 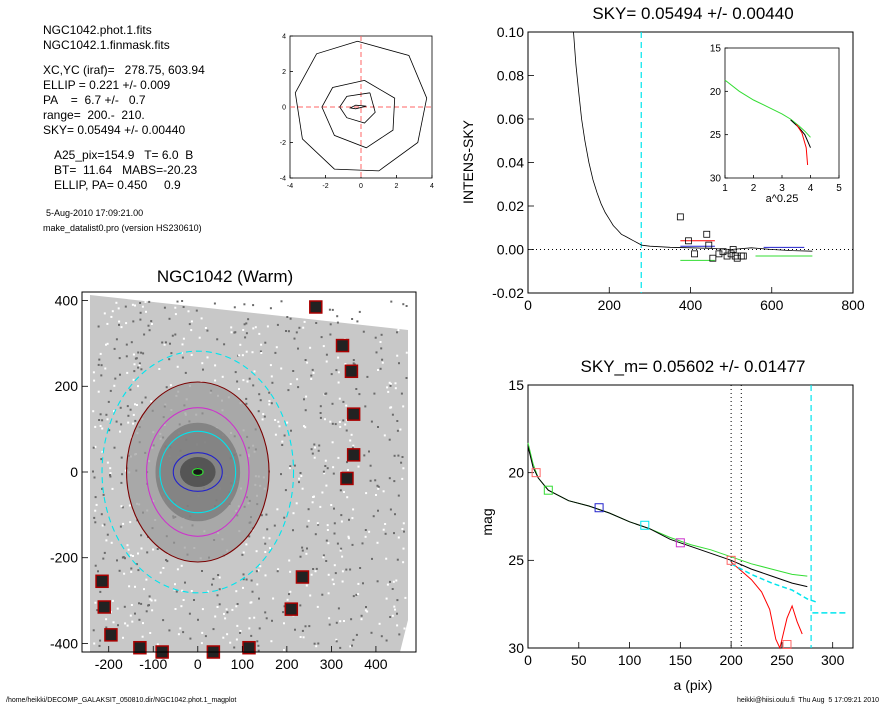 I want to click on contour-chart: -4 -2 0 2 4 -4 -2 0 2 4, so click(x=357, y=111).